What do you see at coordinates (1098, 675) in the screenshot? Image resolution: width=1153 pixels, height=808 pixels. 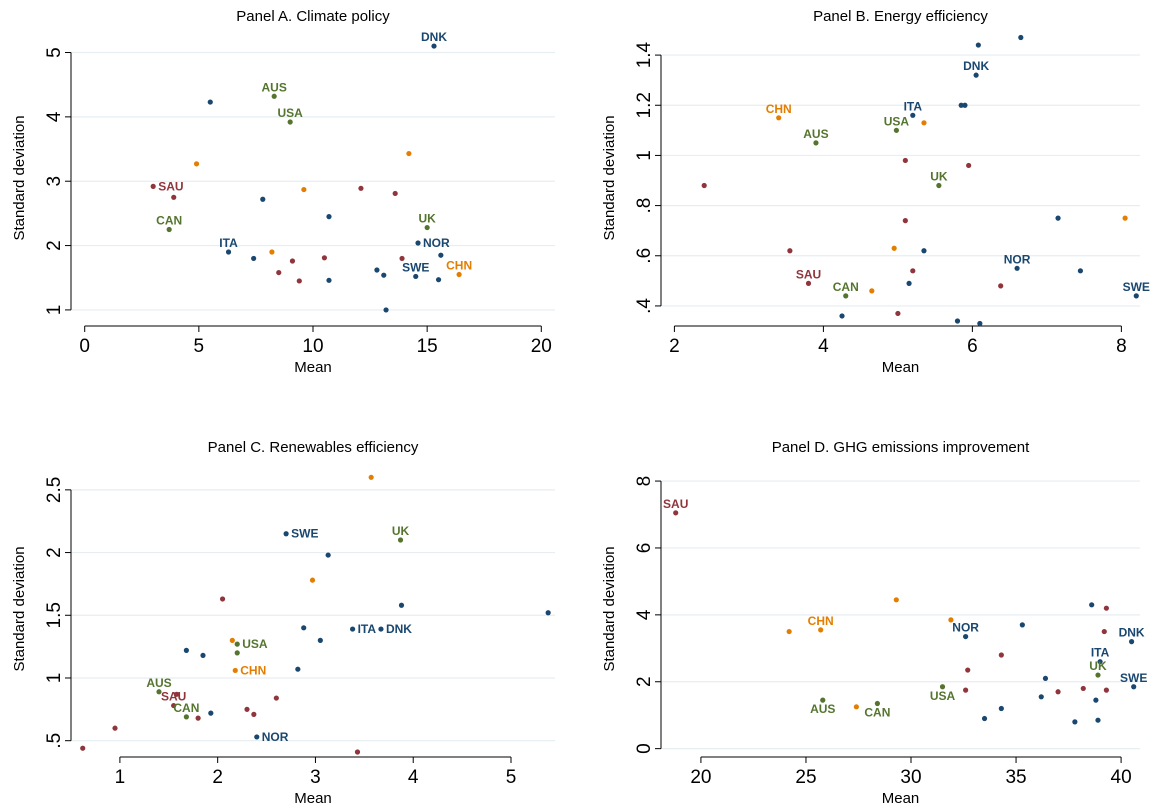 I see `panel-d-point-uk` at bounding box center [1098, 675].